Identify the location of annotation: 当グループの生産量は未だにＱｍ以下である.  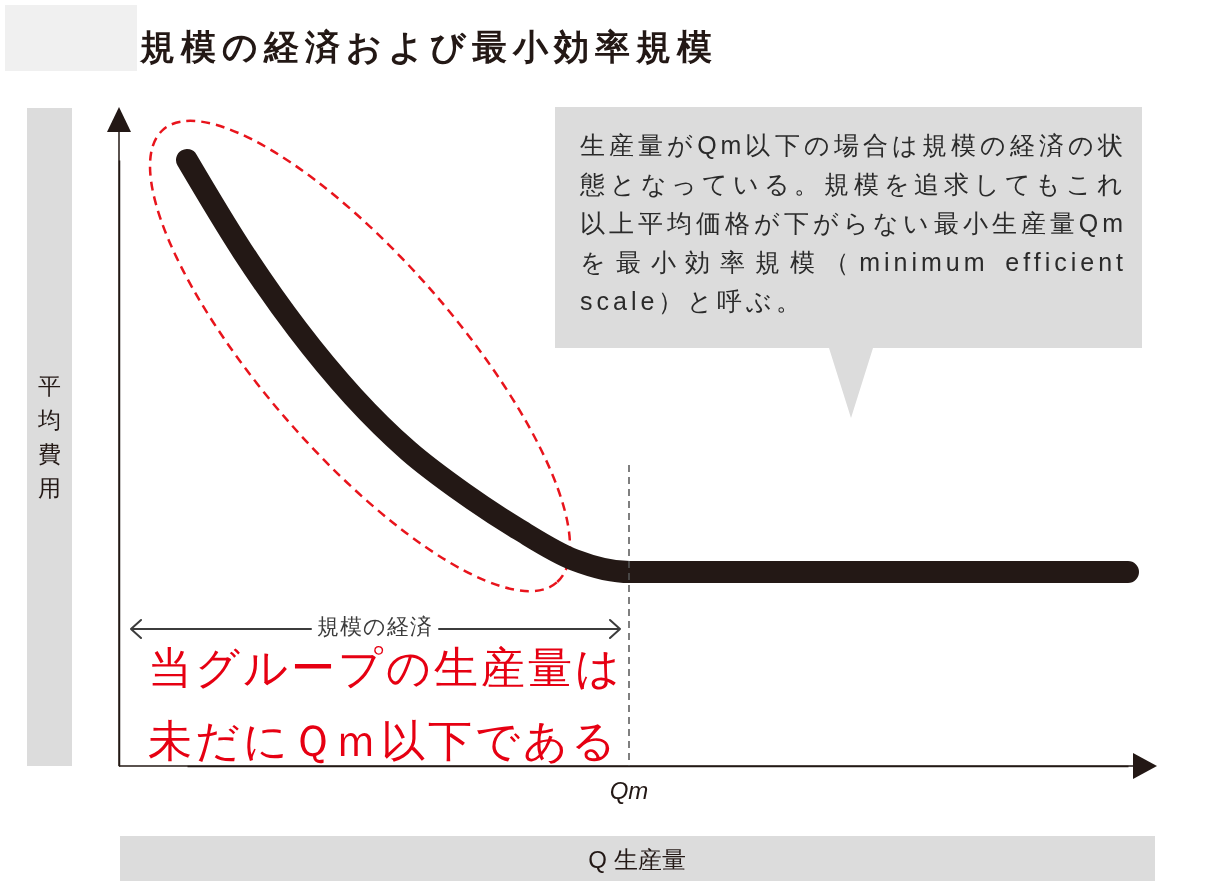
(385, 704).